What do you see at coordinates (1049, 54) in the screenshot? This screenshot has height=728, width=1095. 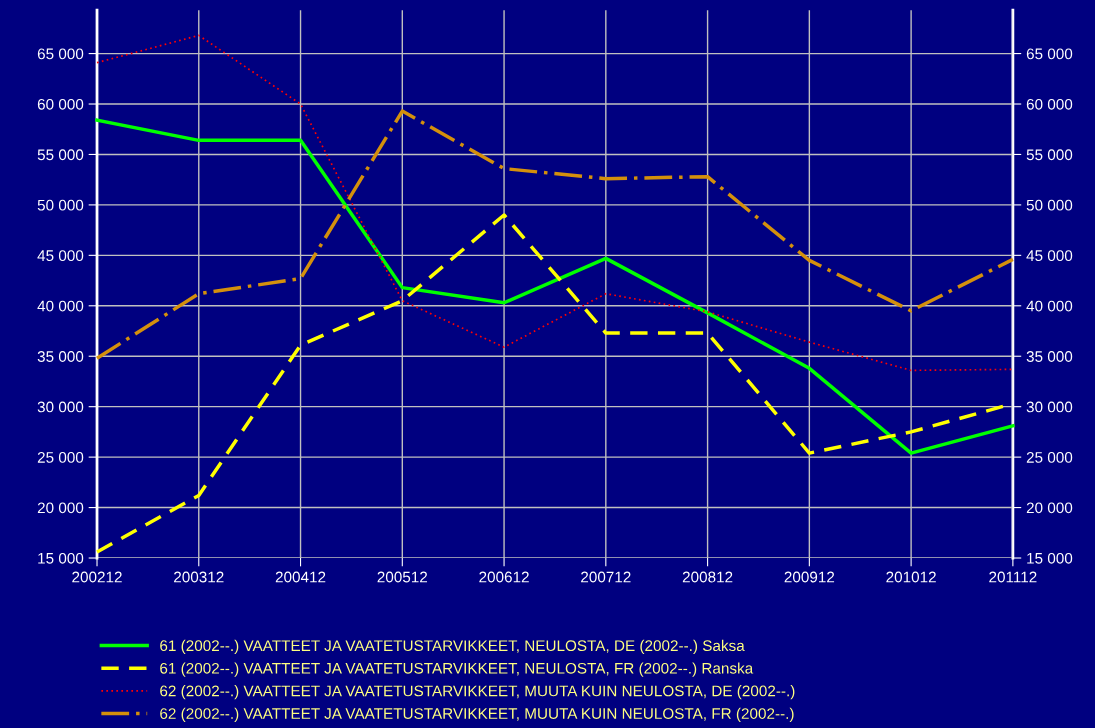 I see `y2-tick-label: 65 000` at bounding box center [1049, 54].